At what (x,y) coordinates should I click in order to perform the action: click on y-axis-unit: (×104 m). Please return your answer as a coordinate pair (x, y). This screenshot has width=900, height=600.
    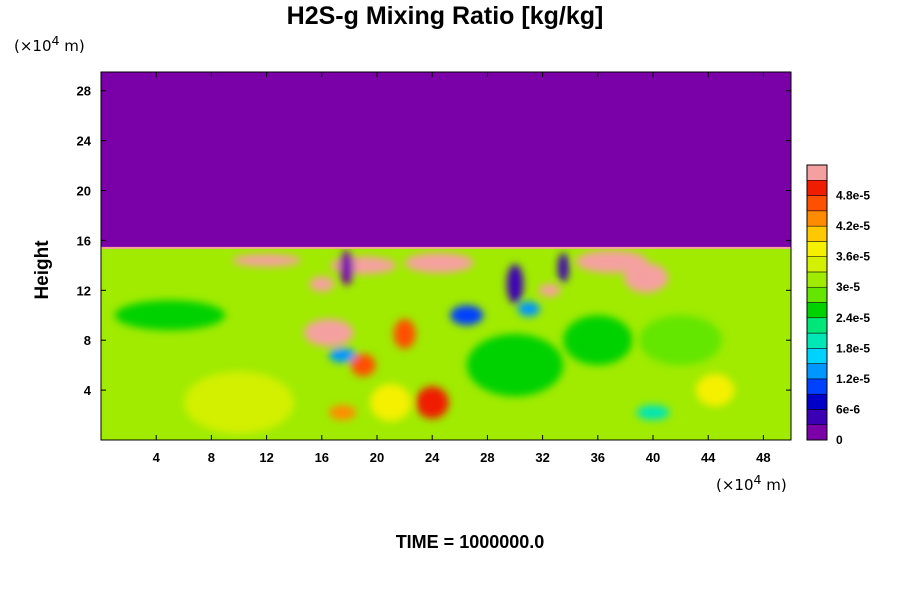
    Looking at the image, I should click on (49, 44).